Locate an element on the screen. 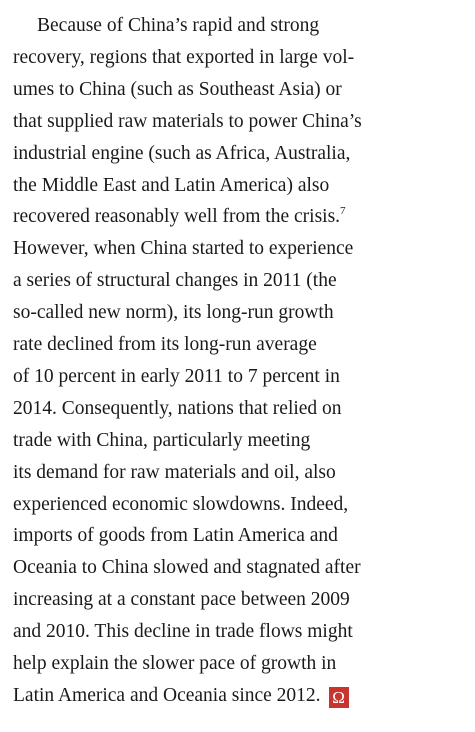  line-text: Latin America and Oceania since 2012. is located at coordinates (167, 695).